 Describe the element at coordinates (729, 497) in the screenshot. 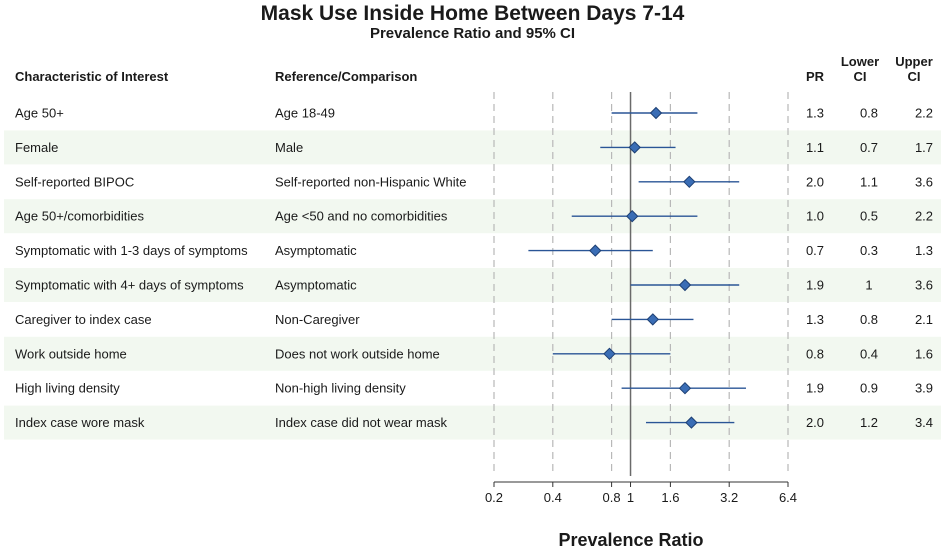

I see `x-tick-label: 3.2` at that location.